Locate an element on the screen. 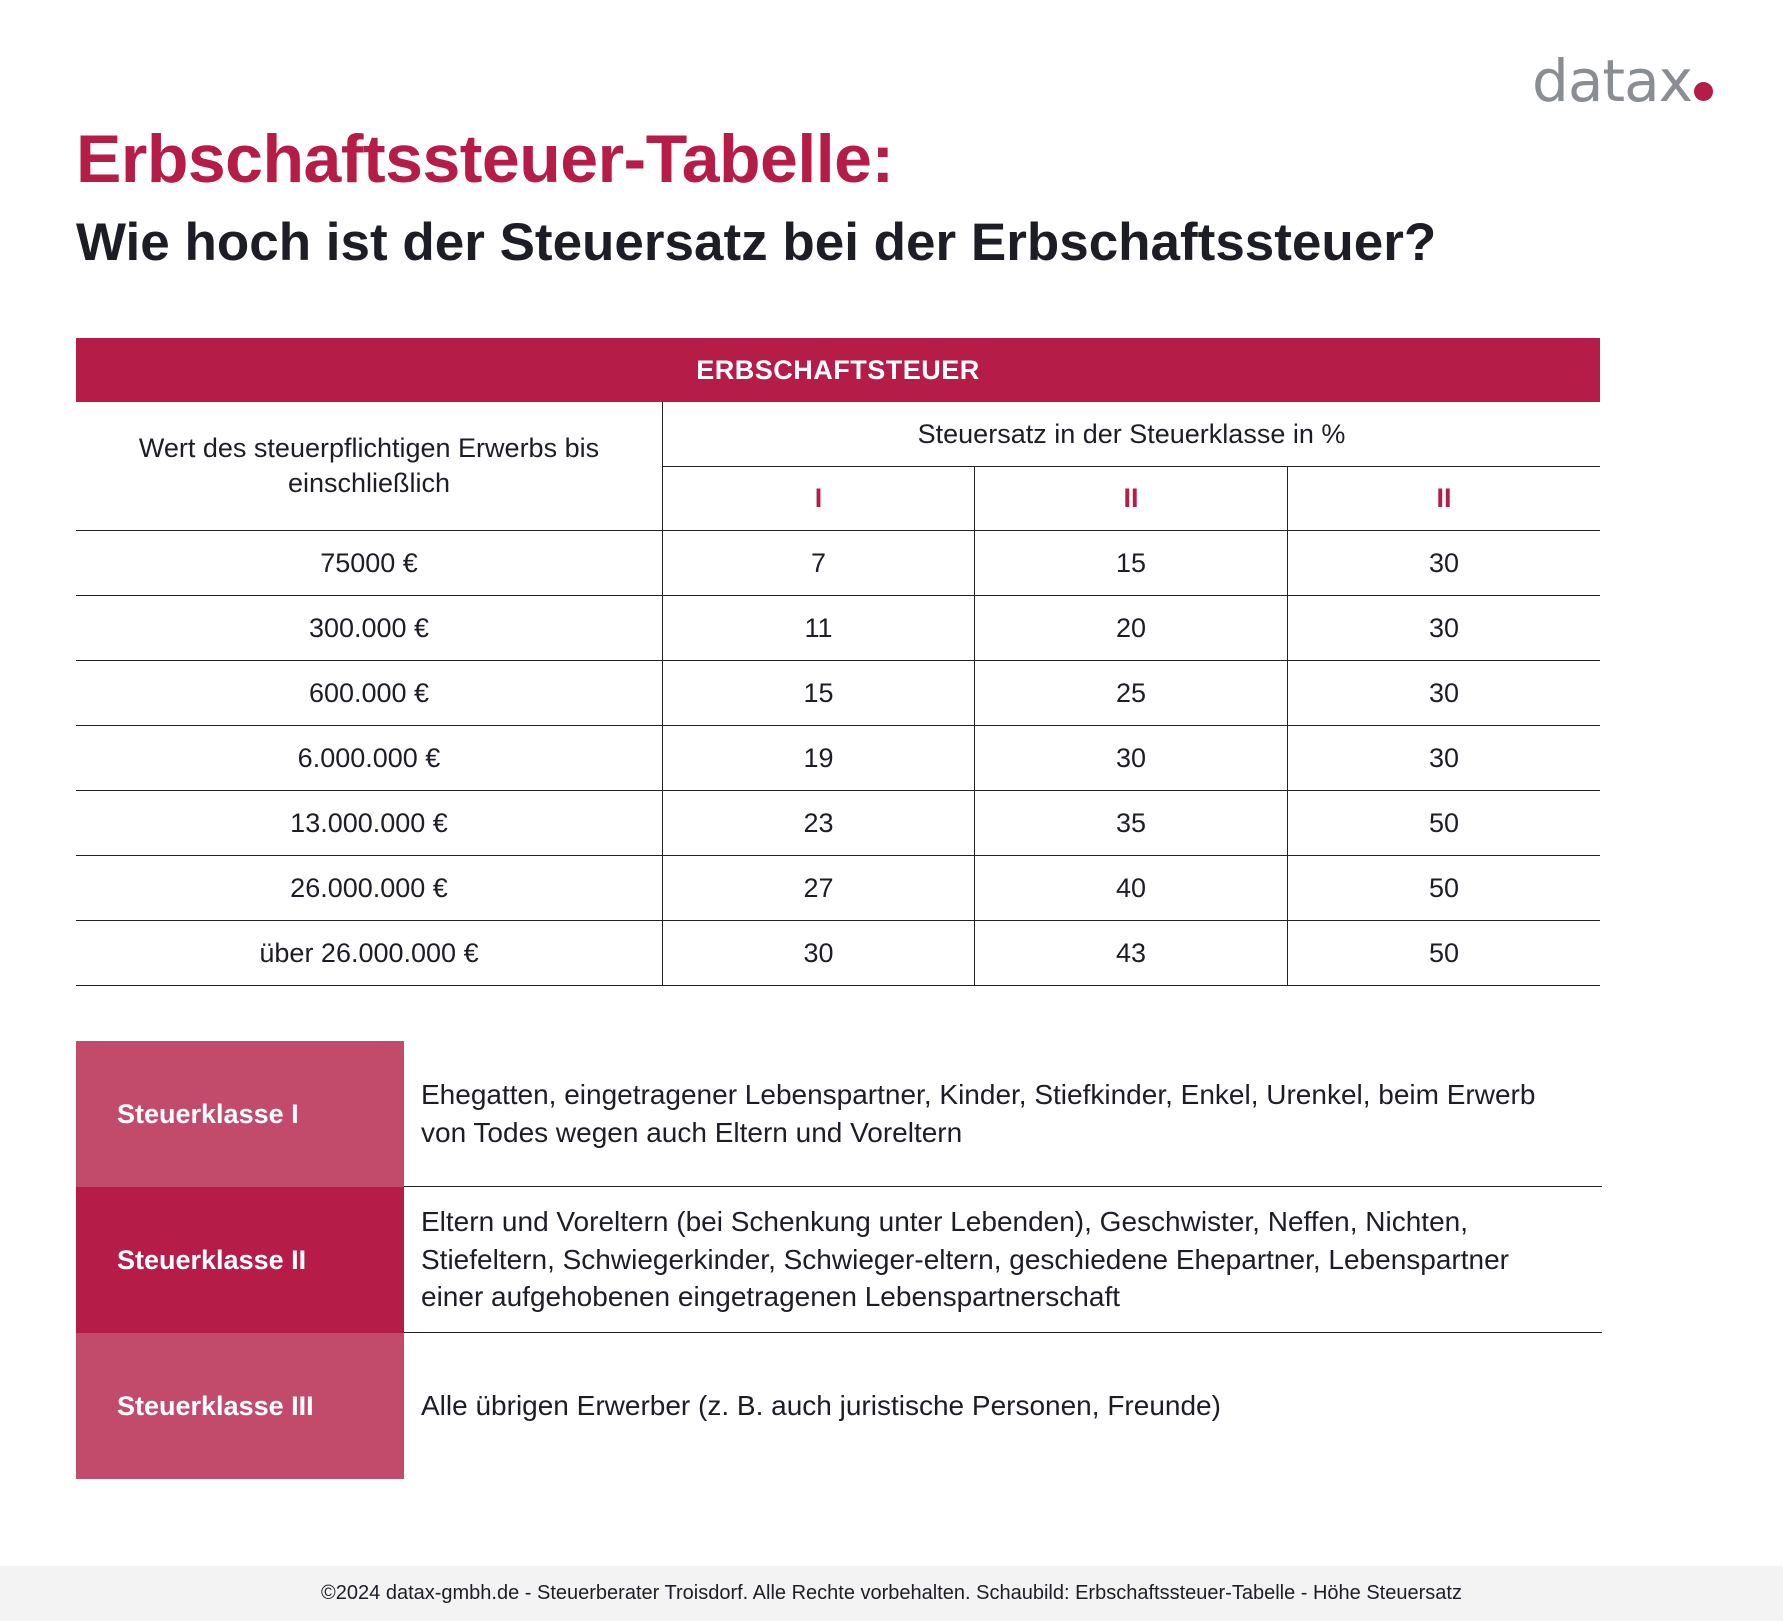 The height and width of the screenshot is (1621, 1783). row-3-value: 600.000 € is located at coordinates (369, 693).